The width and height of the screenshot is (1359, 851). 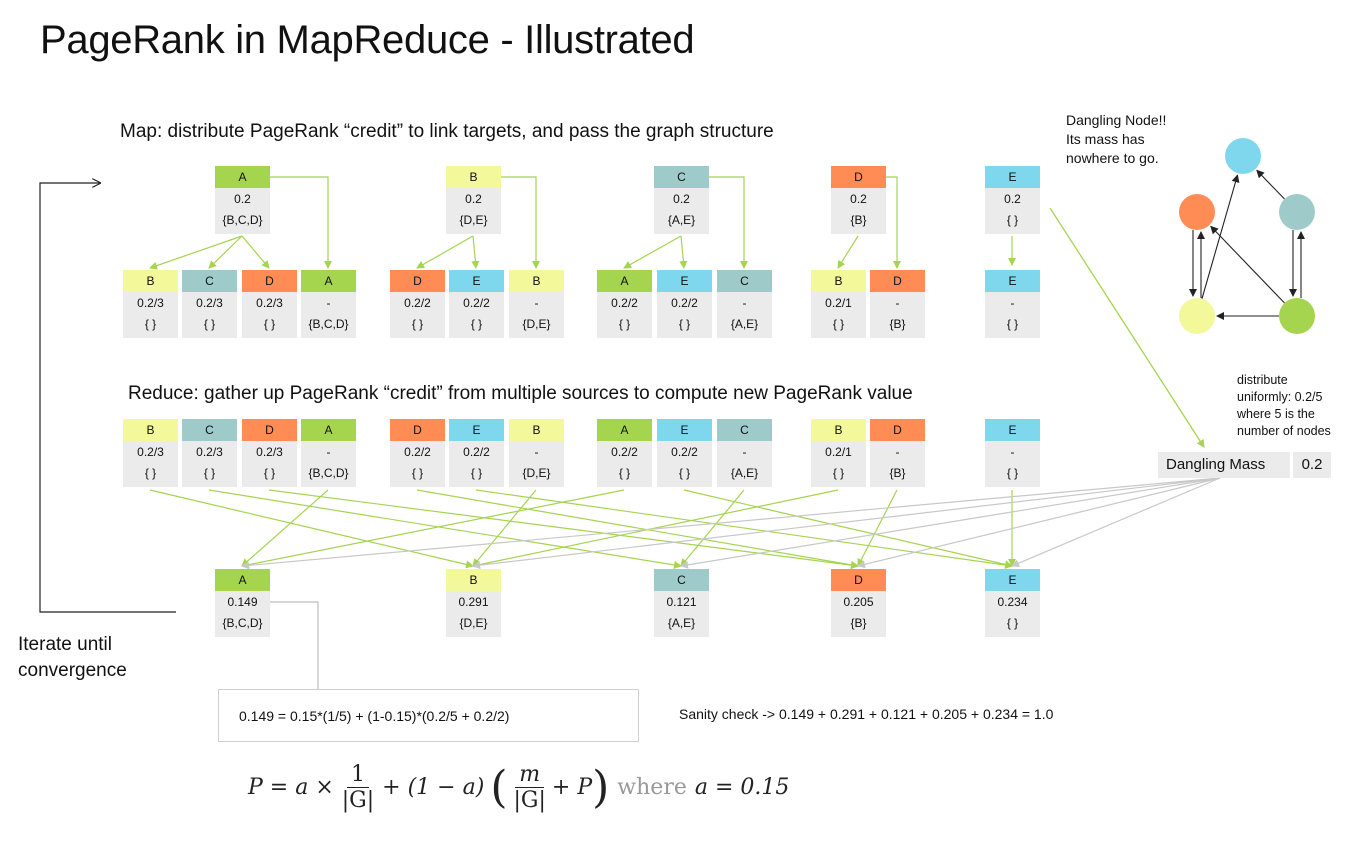 I want to click on shuffle-arrow-to-A, so click(x=433, y=529).